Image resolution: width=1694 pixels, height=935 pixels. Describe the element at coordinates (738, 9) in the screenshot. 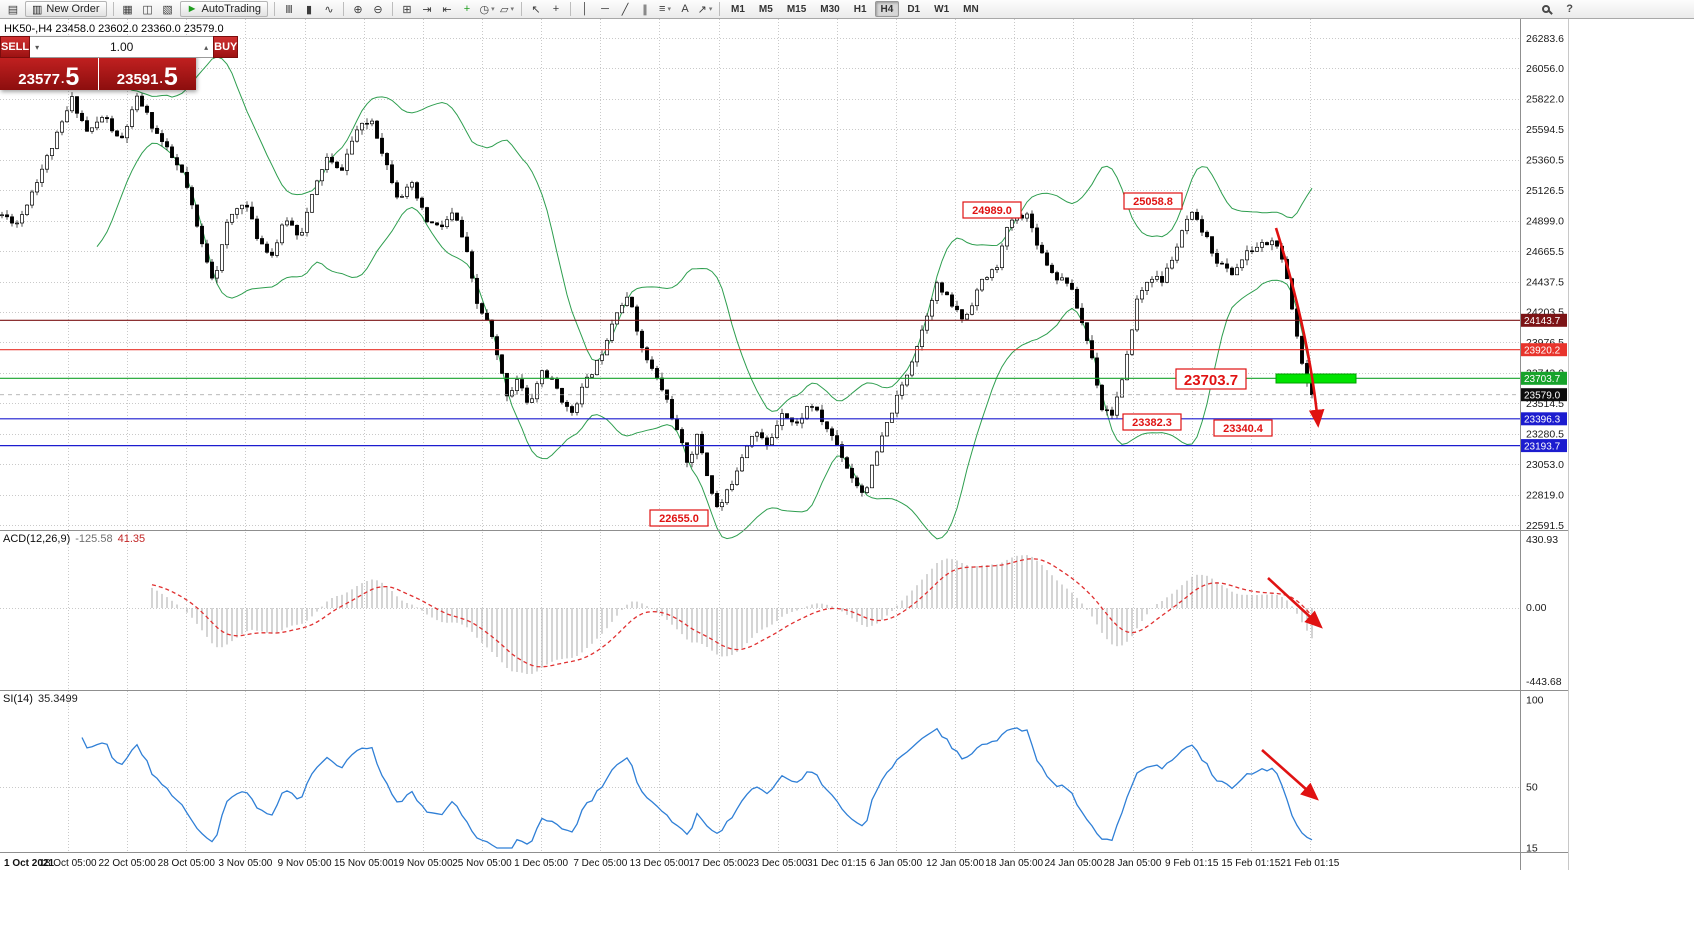

I see `timeframe-m1: M1` at that location.